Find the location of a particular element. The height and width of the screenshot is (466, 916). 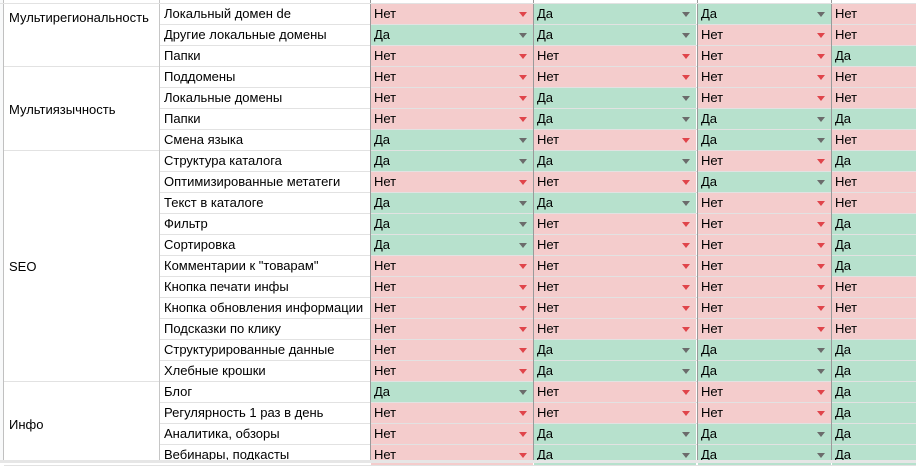

feature-label: Локальные домены is located at coordinates (264, 98).